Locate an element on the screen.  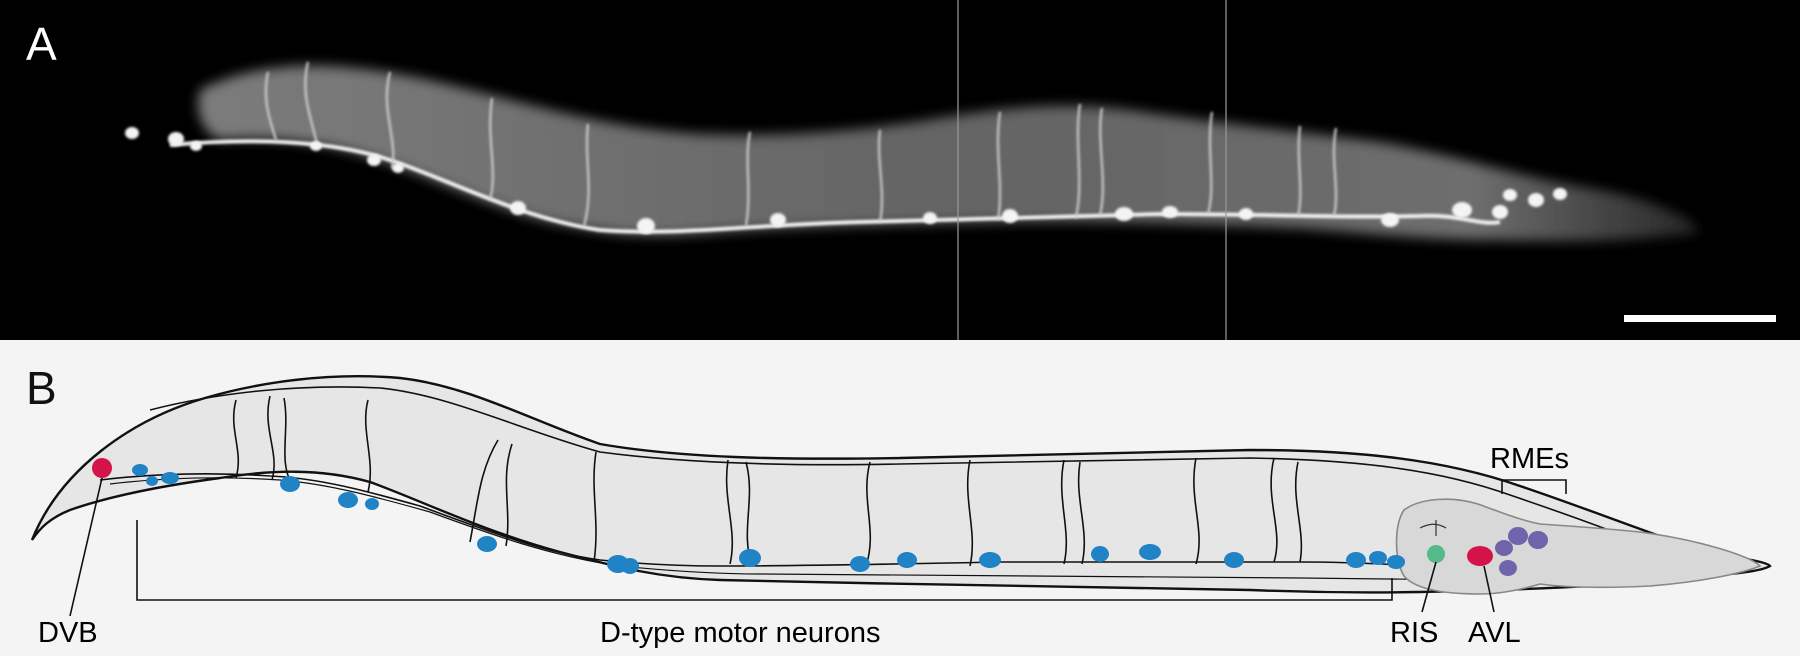
panel-b-label: B is located at coordinates (41, 388).